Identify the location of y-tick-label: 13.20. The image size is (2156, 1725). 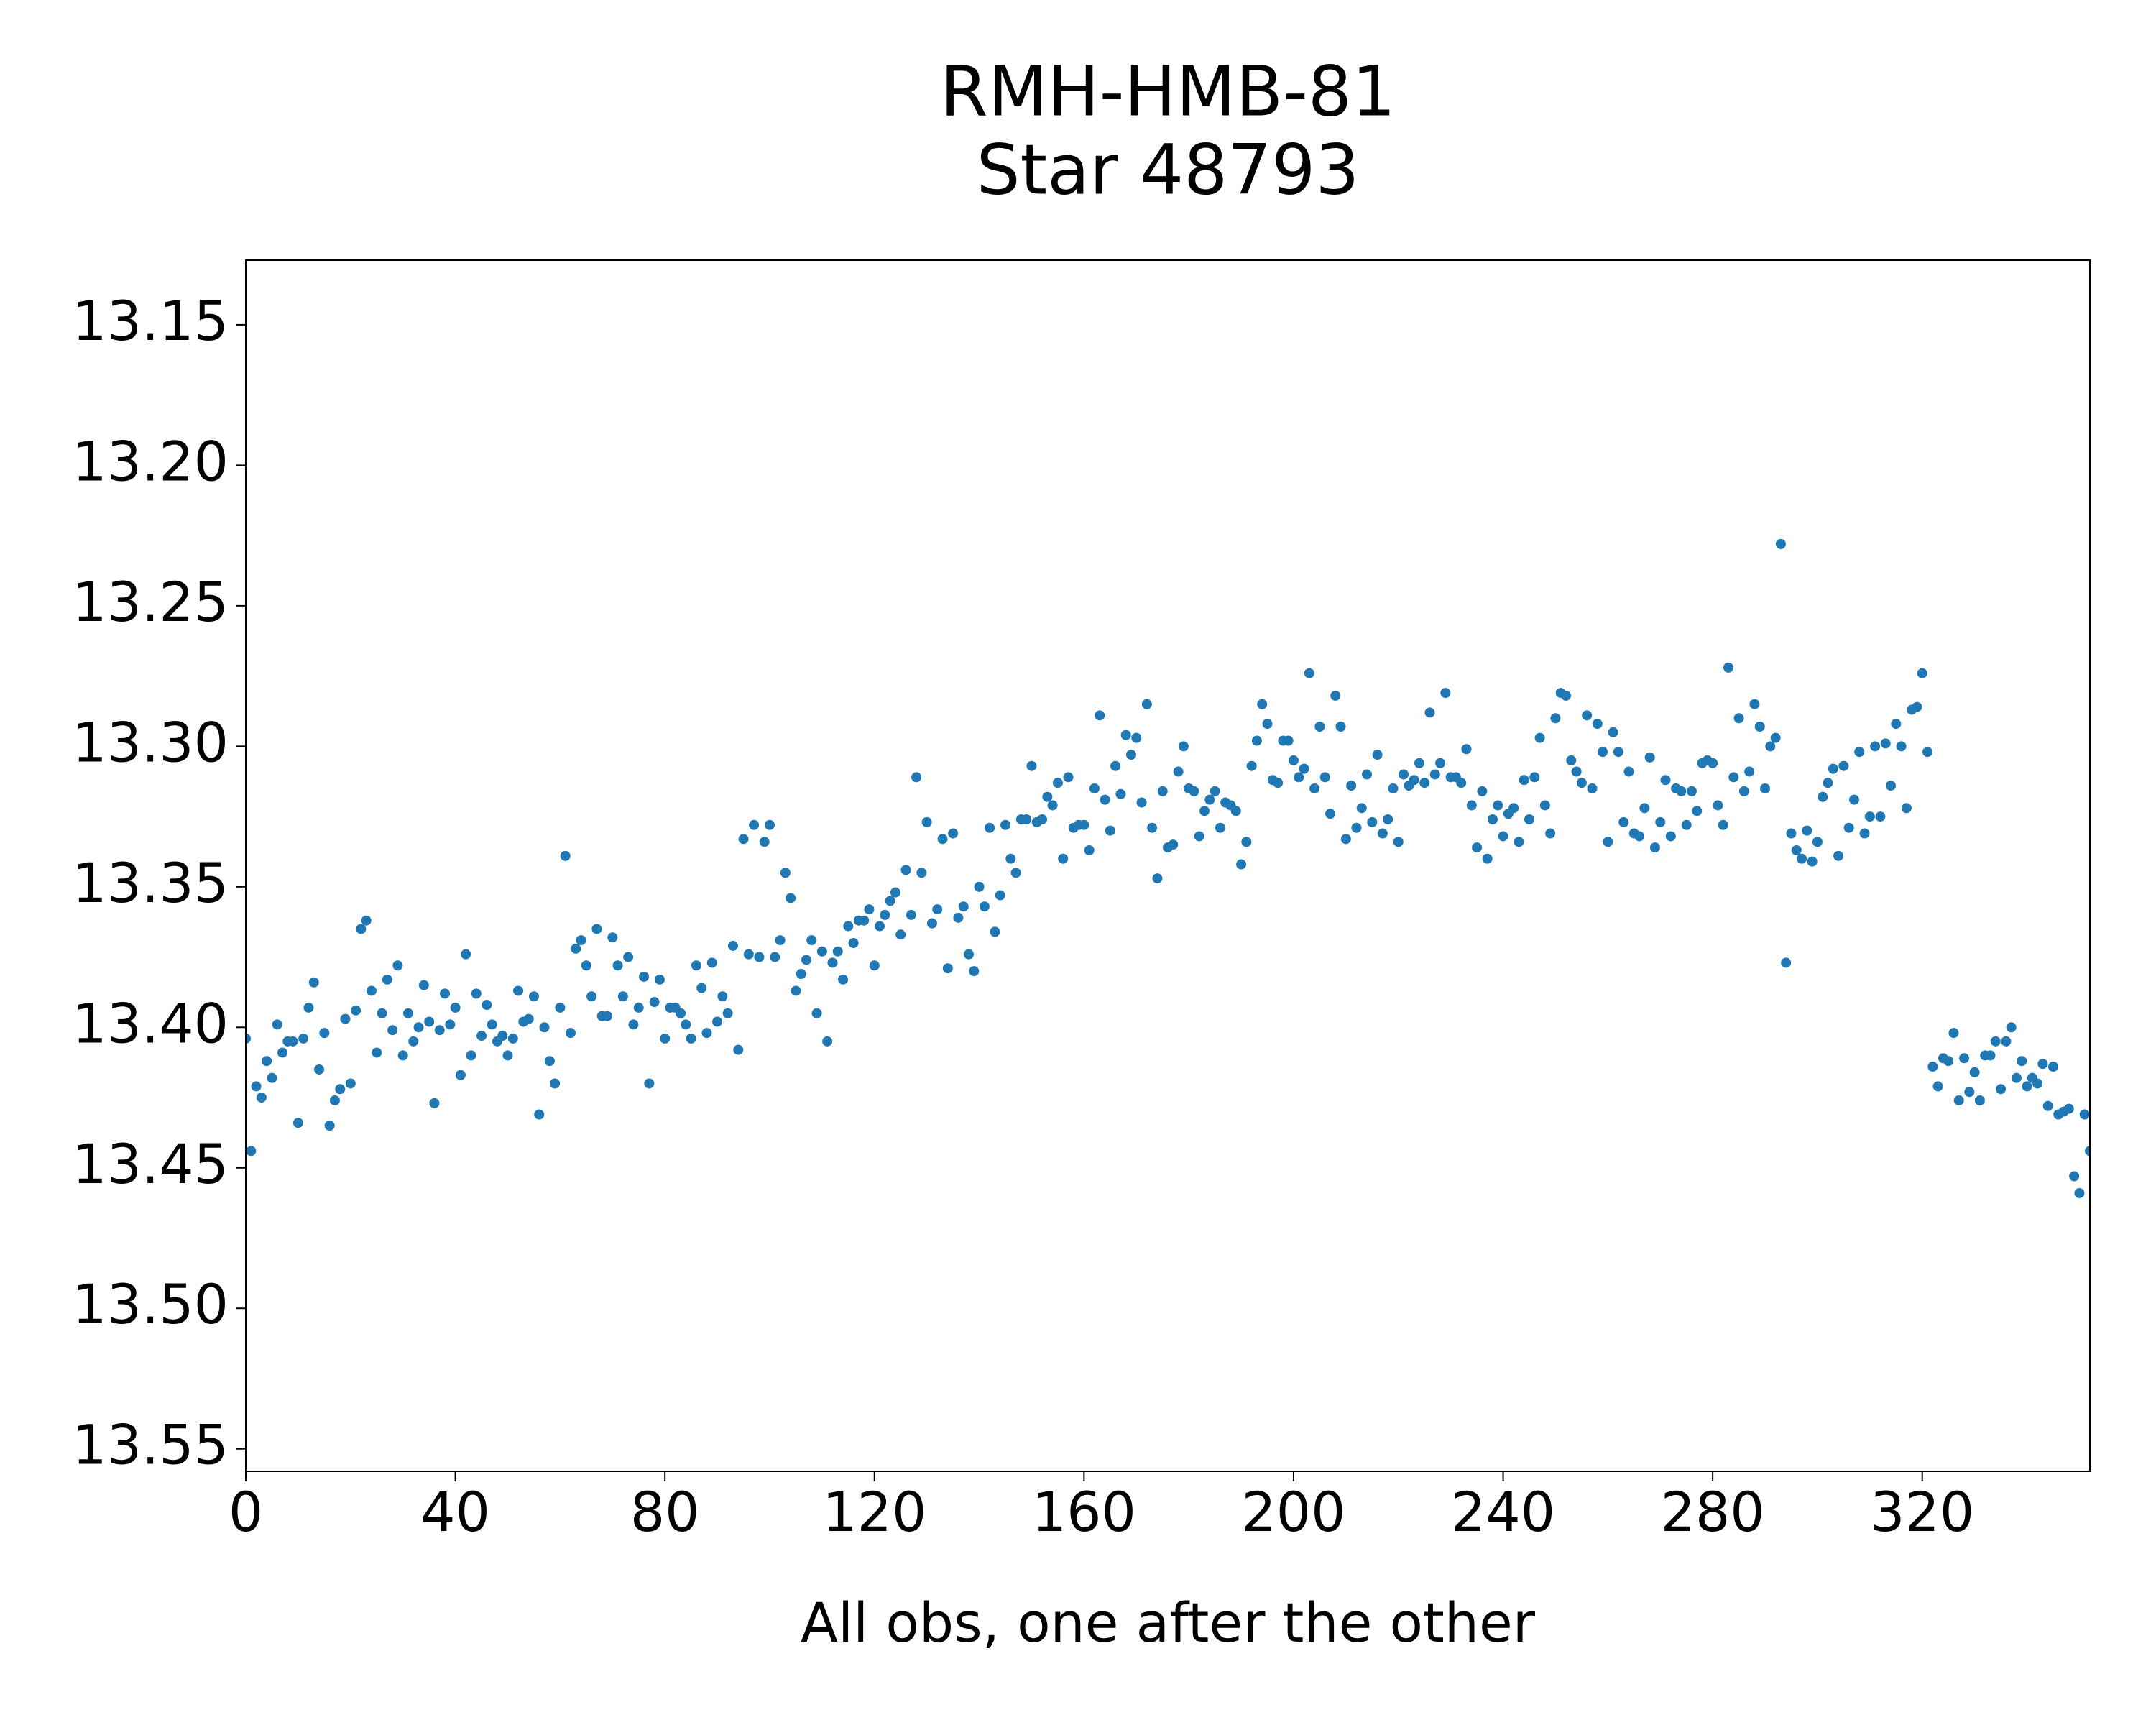
(150, 461).